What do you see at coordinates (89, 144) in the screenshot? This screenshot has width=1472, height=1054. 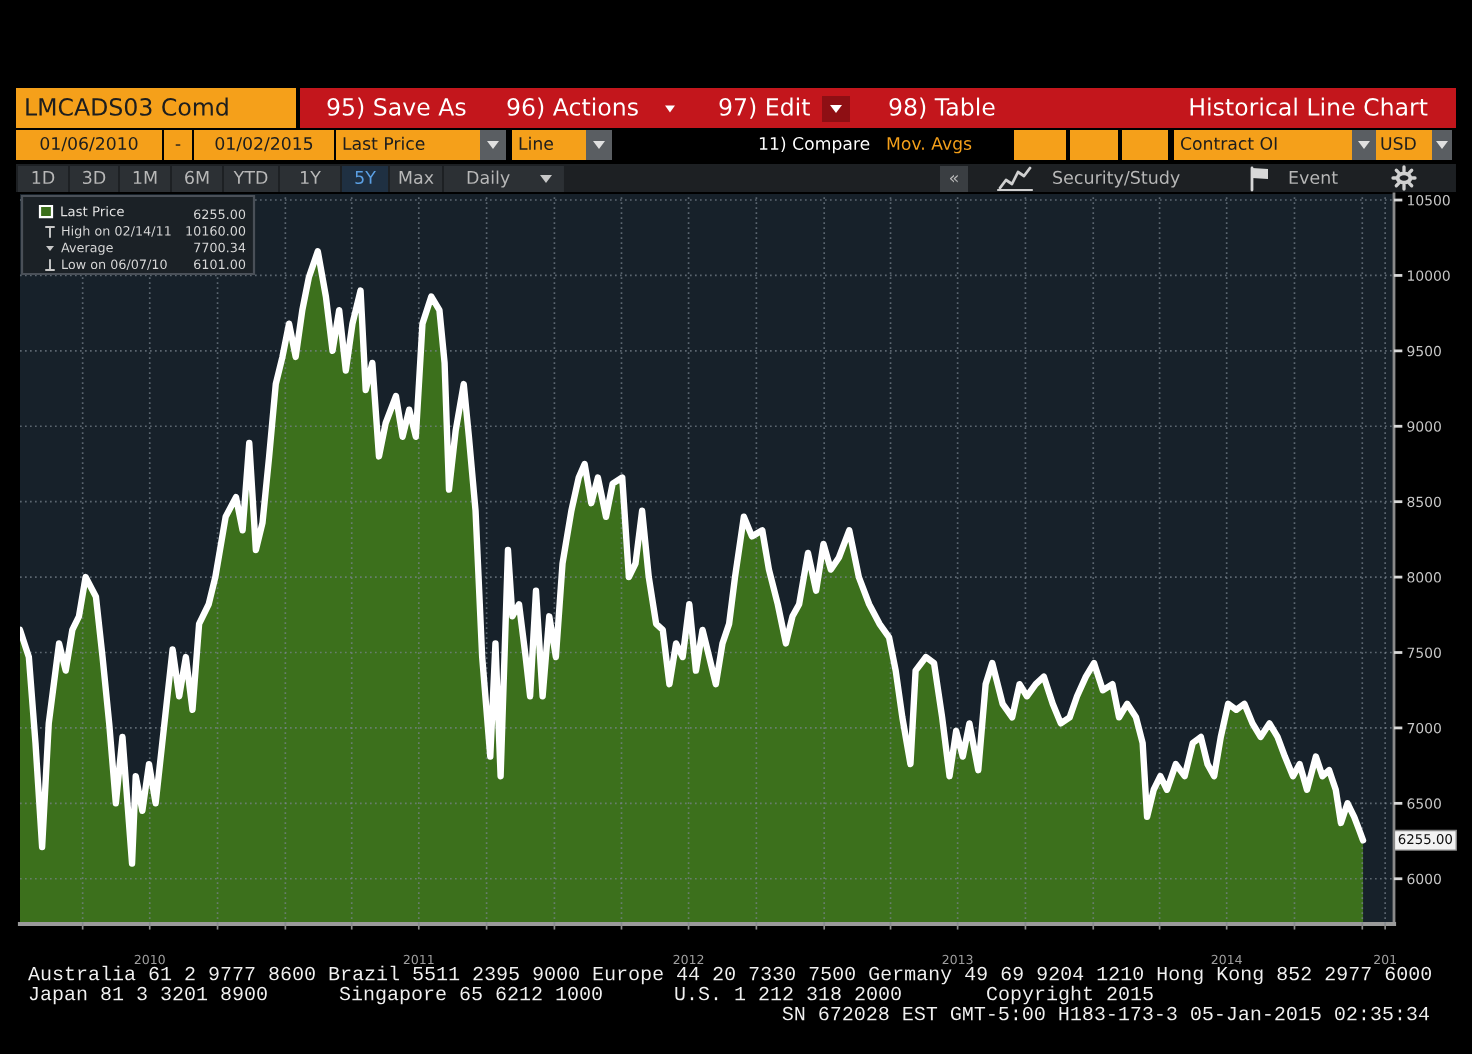 I see `text: 01/06/2010` at bounding box center [89, 144].